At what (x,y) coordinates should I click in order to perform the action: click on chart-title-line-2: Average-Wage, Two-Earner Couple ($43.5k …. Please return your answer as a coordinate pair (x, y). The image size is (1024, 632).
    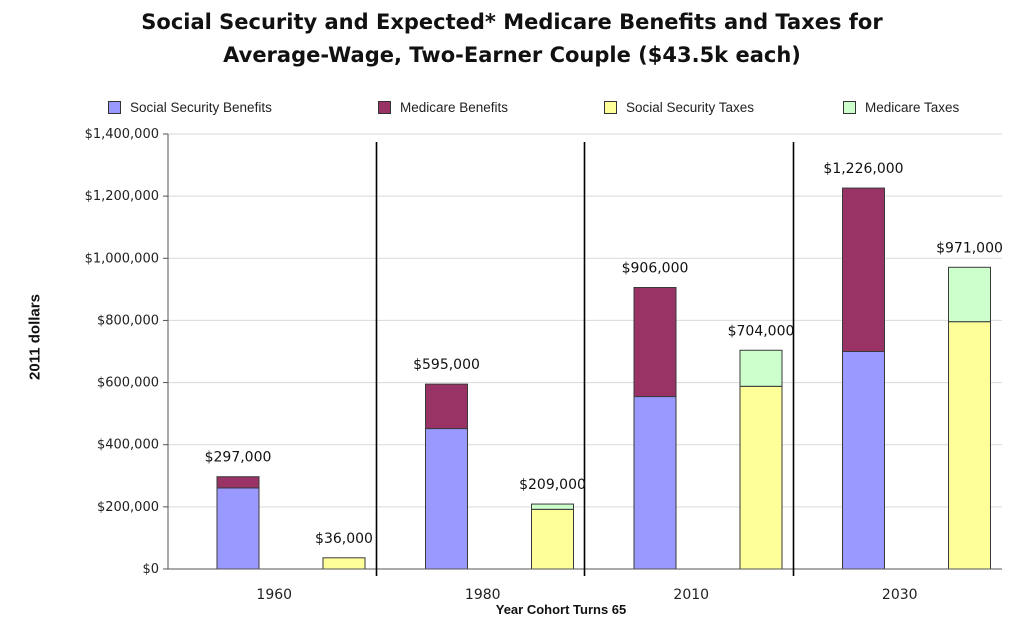
    Looking at the image, I should click on (512, 55).